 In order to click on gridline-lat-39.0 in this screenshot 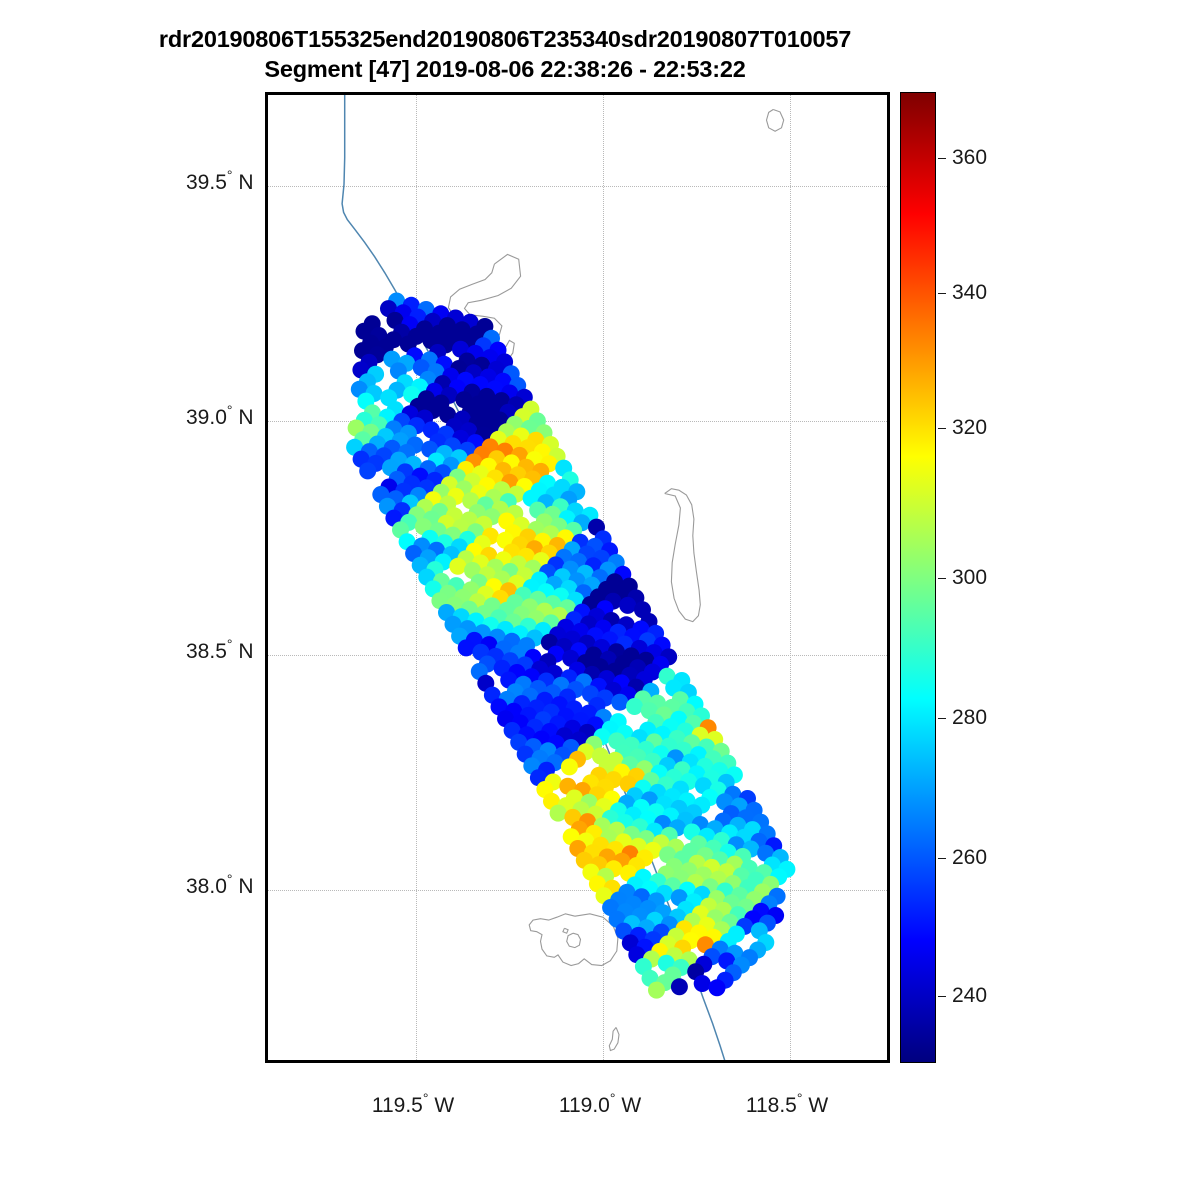, I will do `click(577, 421)`.